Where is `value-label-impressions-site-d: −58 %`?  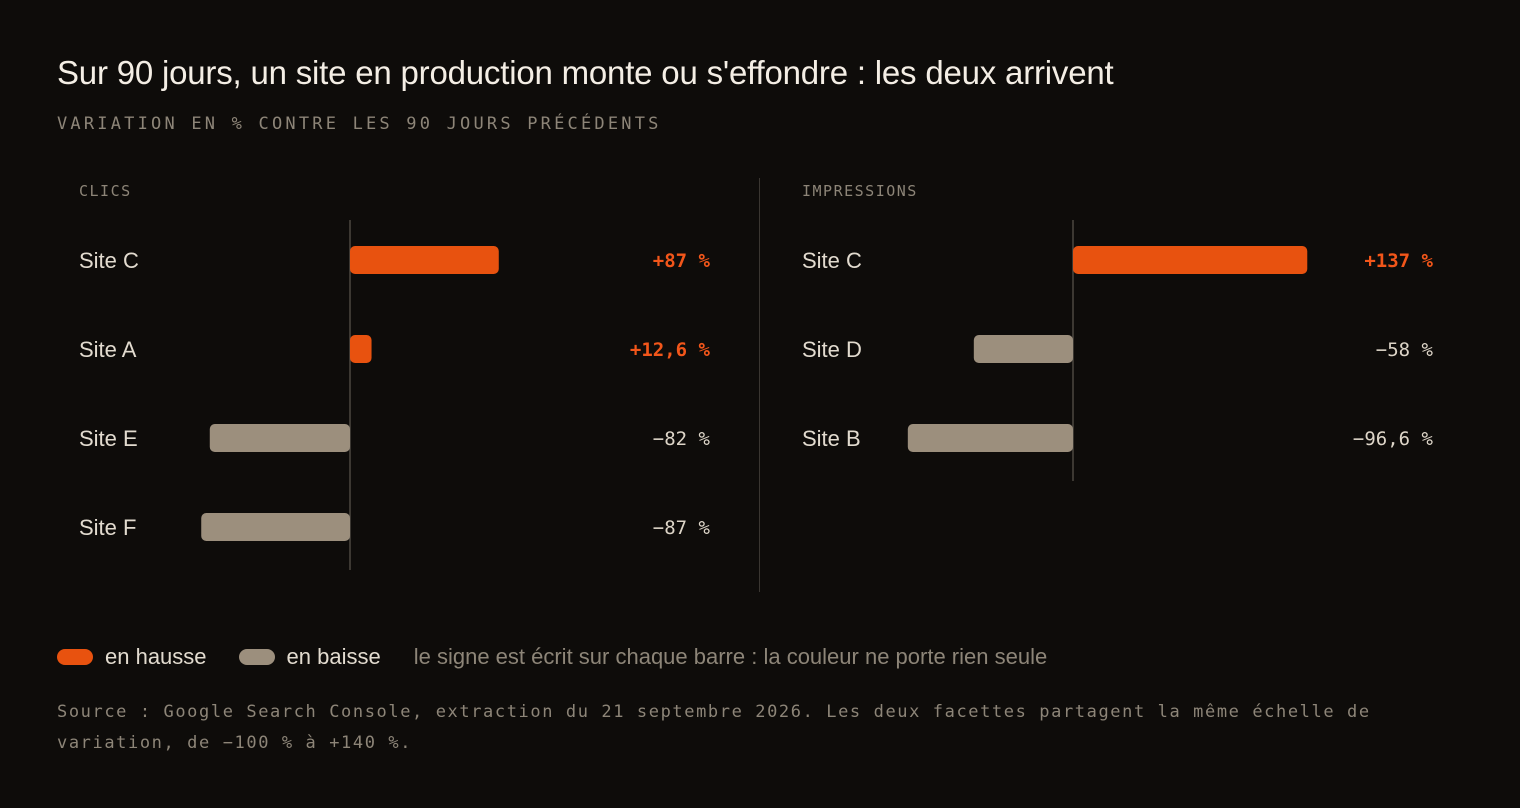
value-label-impressions-site-d: −58 % is located at coordinates (1405, 350).